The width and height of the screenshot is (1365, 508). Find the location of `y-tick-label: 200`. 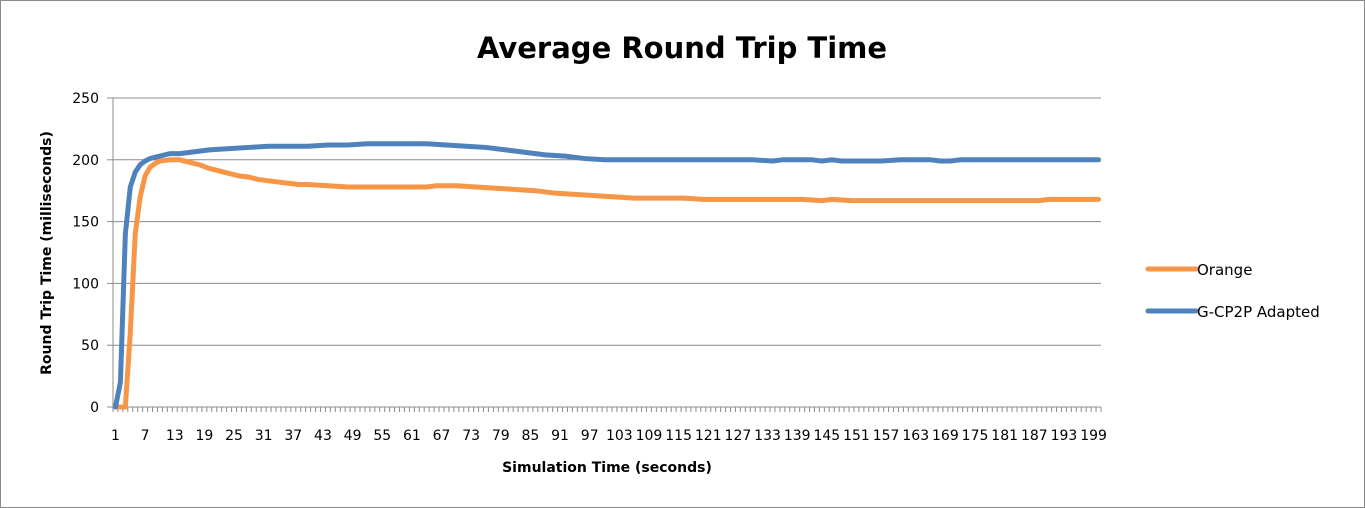

y-tick-label: 200 is located at coordinates (85, 161).